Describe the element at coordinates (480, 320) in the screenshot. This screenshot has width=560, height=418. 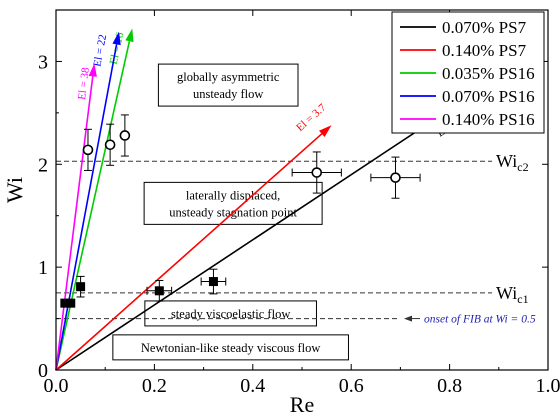
I see `reference-line-label: onset of FIB at Wi = 0.5` at that location.